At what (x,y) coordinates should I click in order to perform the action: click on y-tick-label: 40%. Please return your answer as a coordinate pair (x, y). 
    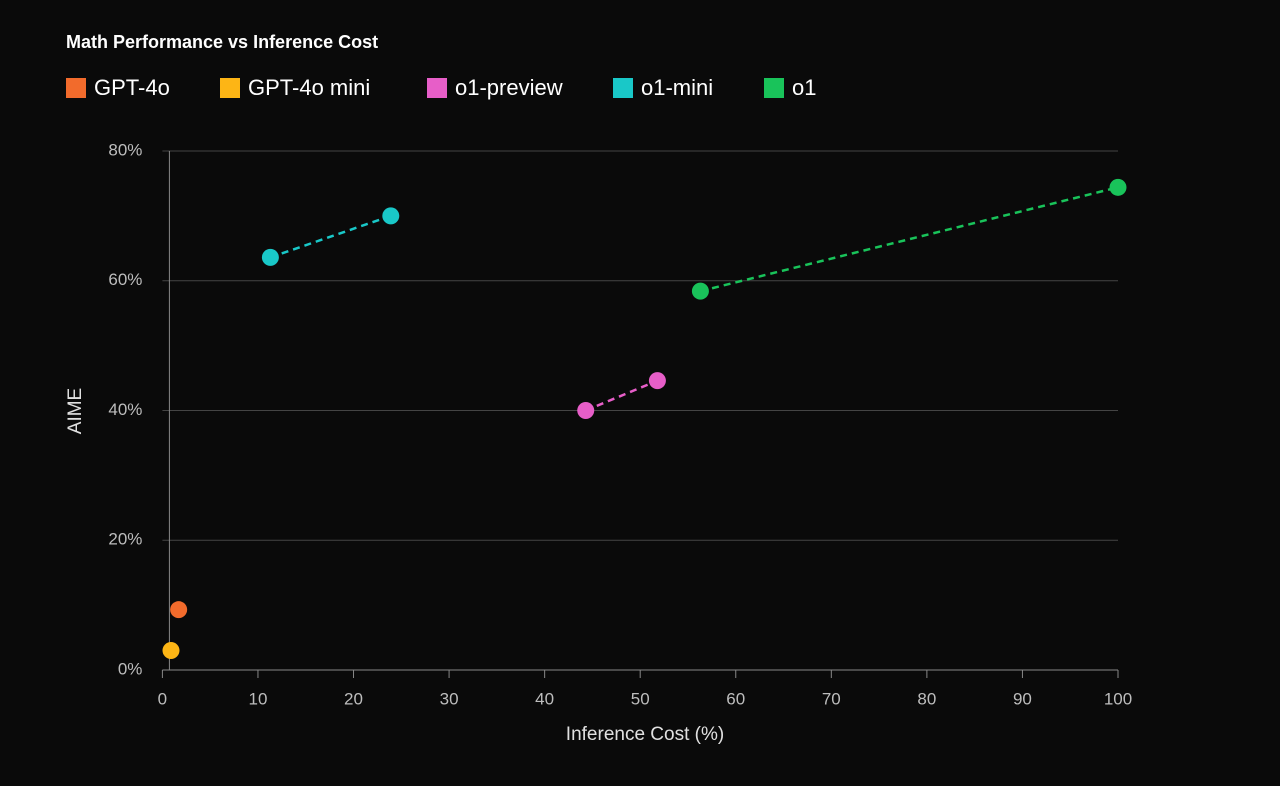
    Looking at the image, I should click on (125, 409).